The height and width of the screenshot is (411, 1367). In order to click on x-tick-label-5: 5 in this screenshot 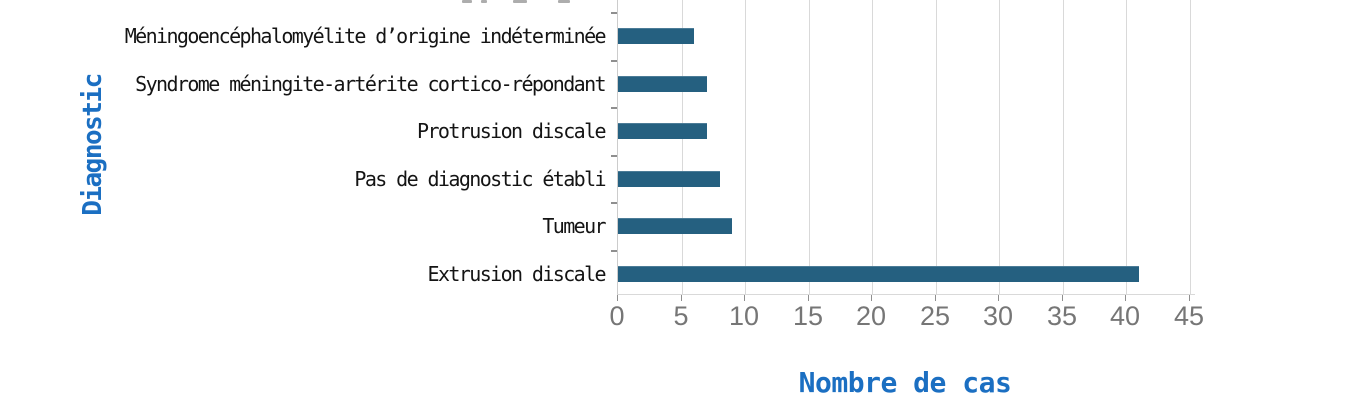, I will do `click(681, 316)`.